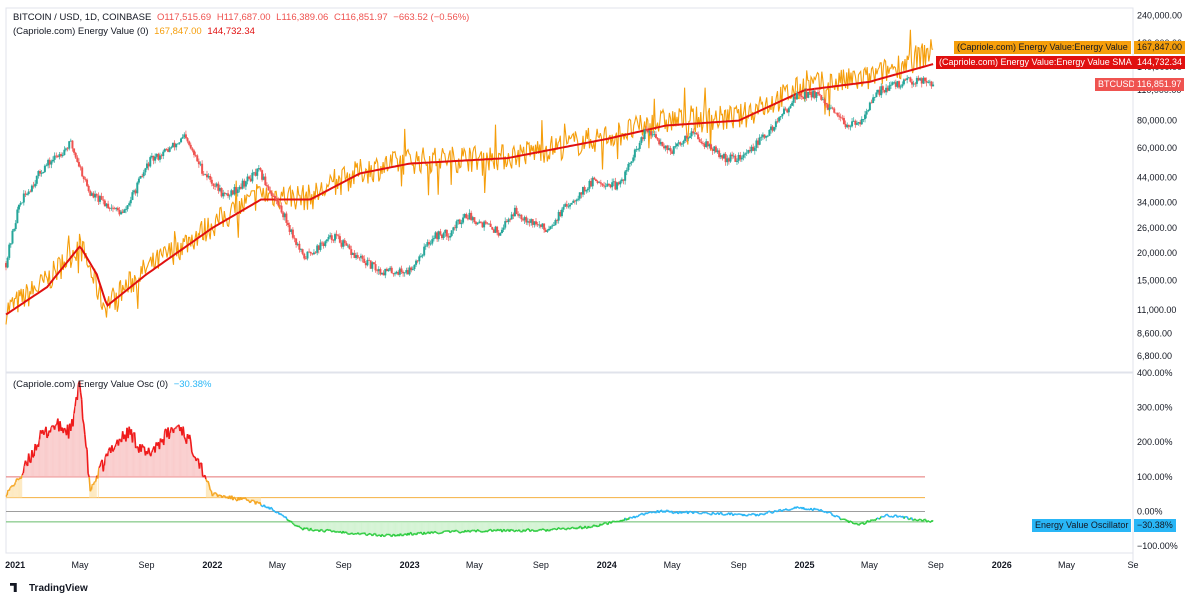 The image size is (1199, 603). Describe the element at coordinates (13, 587) in the screenshot. I see `tradingview-icon` at that location.